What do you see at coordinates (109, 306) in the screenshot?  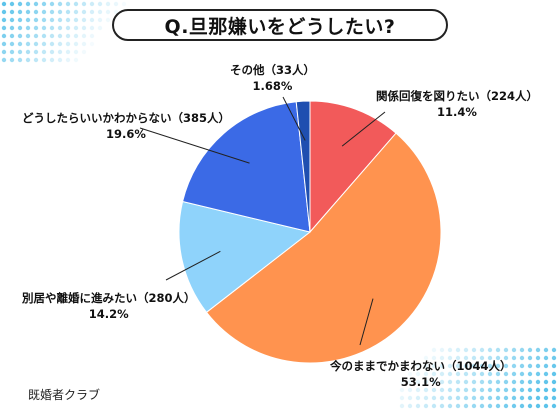 I see `slice-label-separation-divorce: 別居や離婚に進みたい（280人） 14.2%` at bounding box center [109, 306].